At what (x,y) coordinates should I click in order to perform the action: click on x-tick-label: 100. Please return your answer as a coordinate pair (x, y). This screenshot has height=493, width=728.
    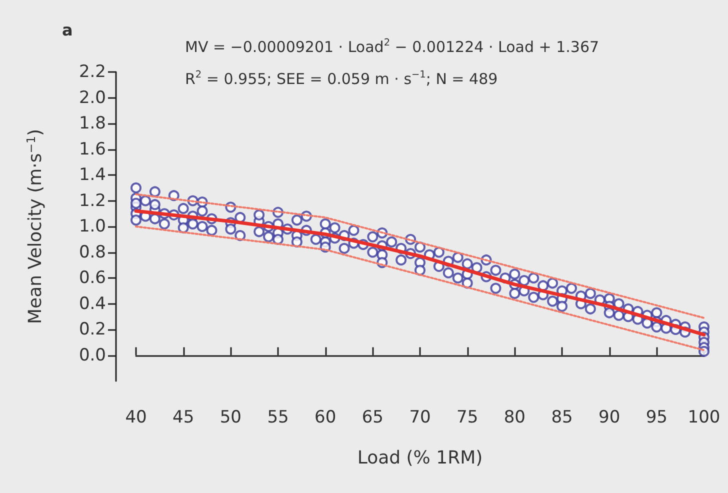
    Looking at the image, I should click on (704, 418).